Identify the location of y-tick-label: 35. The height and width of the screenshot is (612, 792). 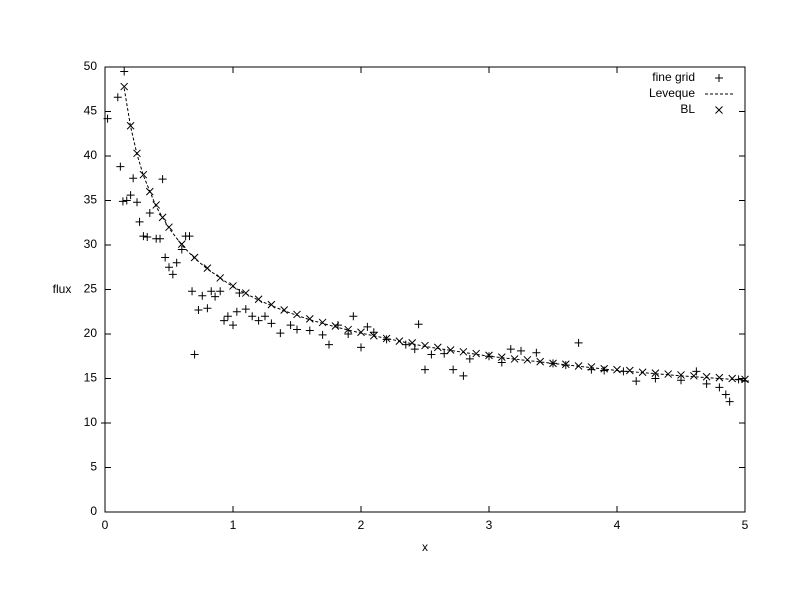
(91, 200).